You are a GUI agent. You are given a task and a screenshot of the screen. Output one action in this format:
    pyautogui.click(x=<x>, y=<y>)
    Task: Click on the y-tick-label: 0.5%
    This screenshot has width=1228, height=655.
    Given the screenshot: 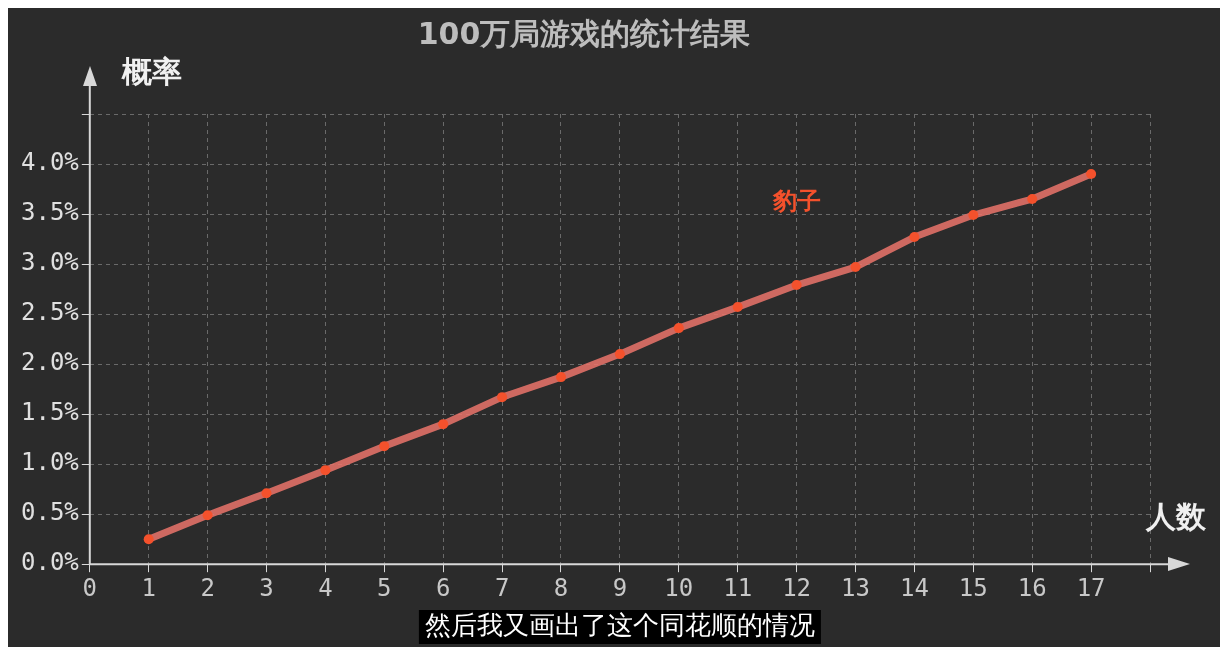 What is the action you would take?
    pyautogui.click(x=50, y=512)
    